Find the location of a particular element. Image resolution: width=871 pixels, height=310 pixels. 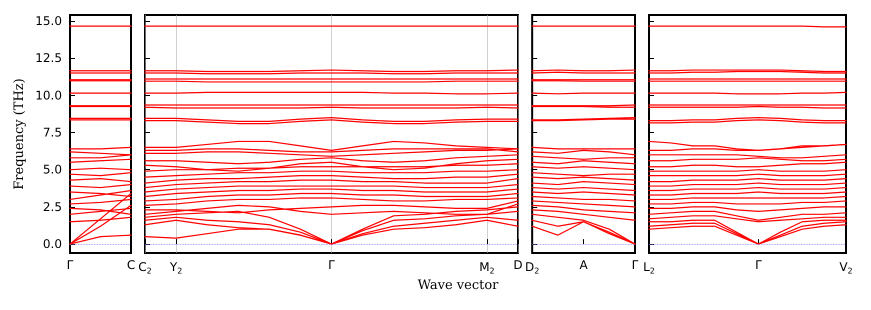

y-tick-label: 5.0 is located at coordinates (52, 169).